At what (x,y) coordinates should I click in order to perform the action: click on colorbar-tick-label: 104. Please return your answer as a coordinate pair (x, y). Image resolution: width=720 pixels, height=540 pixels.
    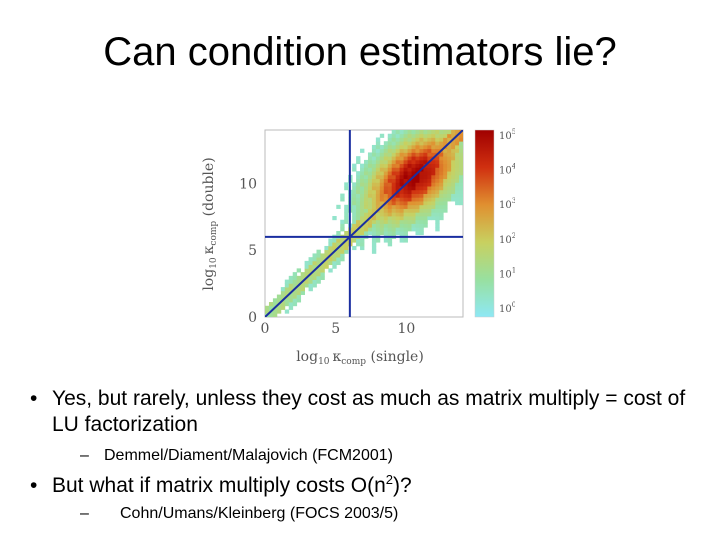
    Looking at the image, I should click on (507, 170).